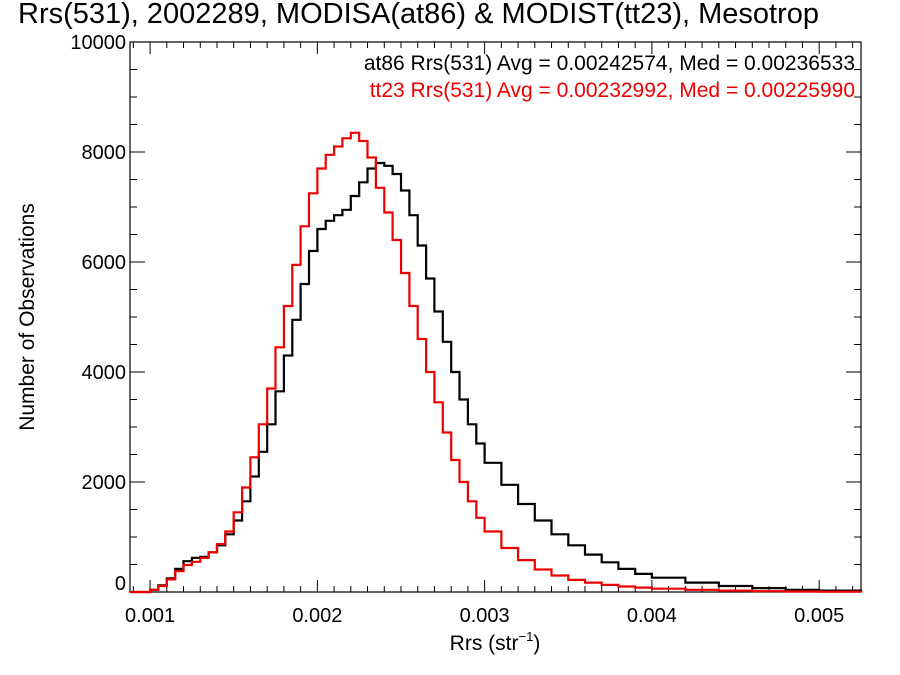  What do you see at coordinates (98, 43) in the screenshot?
I see `y-tick-label: 10000` at bounding box center [98, 43].